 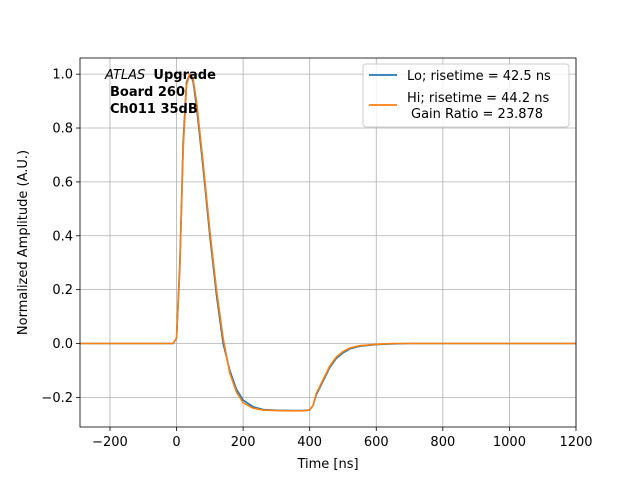 What do you see at coordinates (442, 442) in the screenshot?
I see `x-tick-label: 800` at bounding box center [442, 442].